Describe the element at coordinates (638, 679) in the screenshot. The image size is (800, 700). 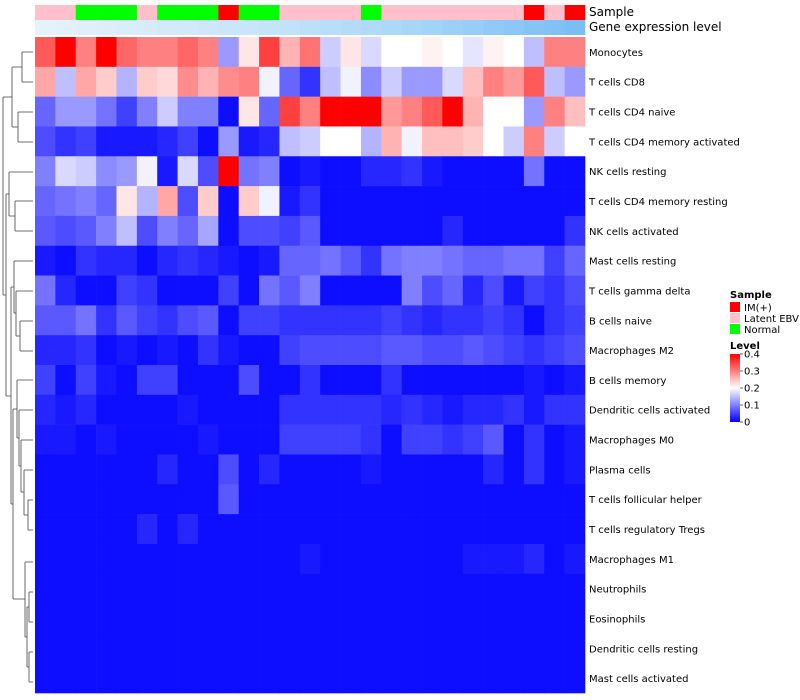
I see `row-label: Mast cells activated` at that location.